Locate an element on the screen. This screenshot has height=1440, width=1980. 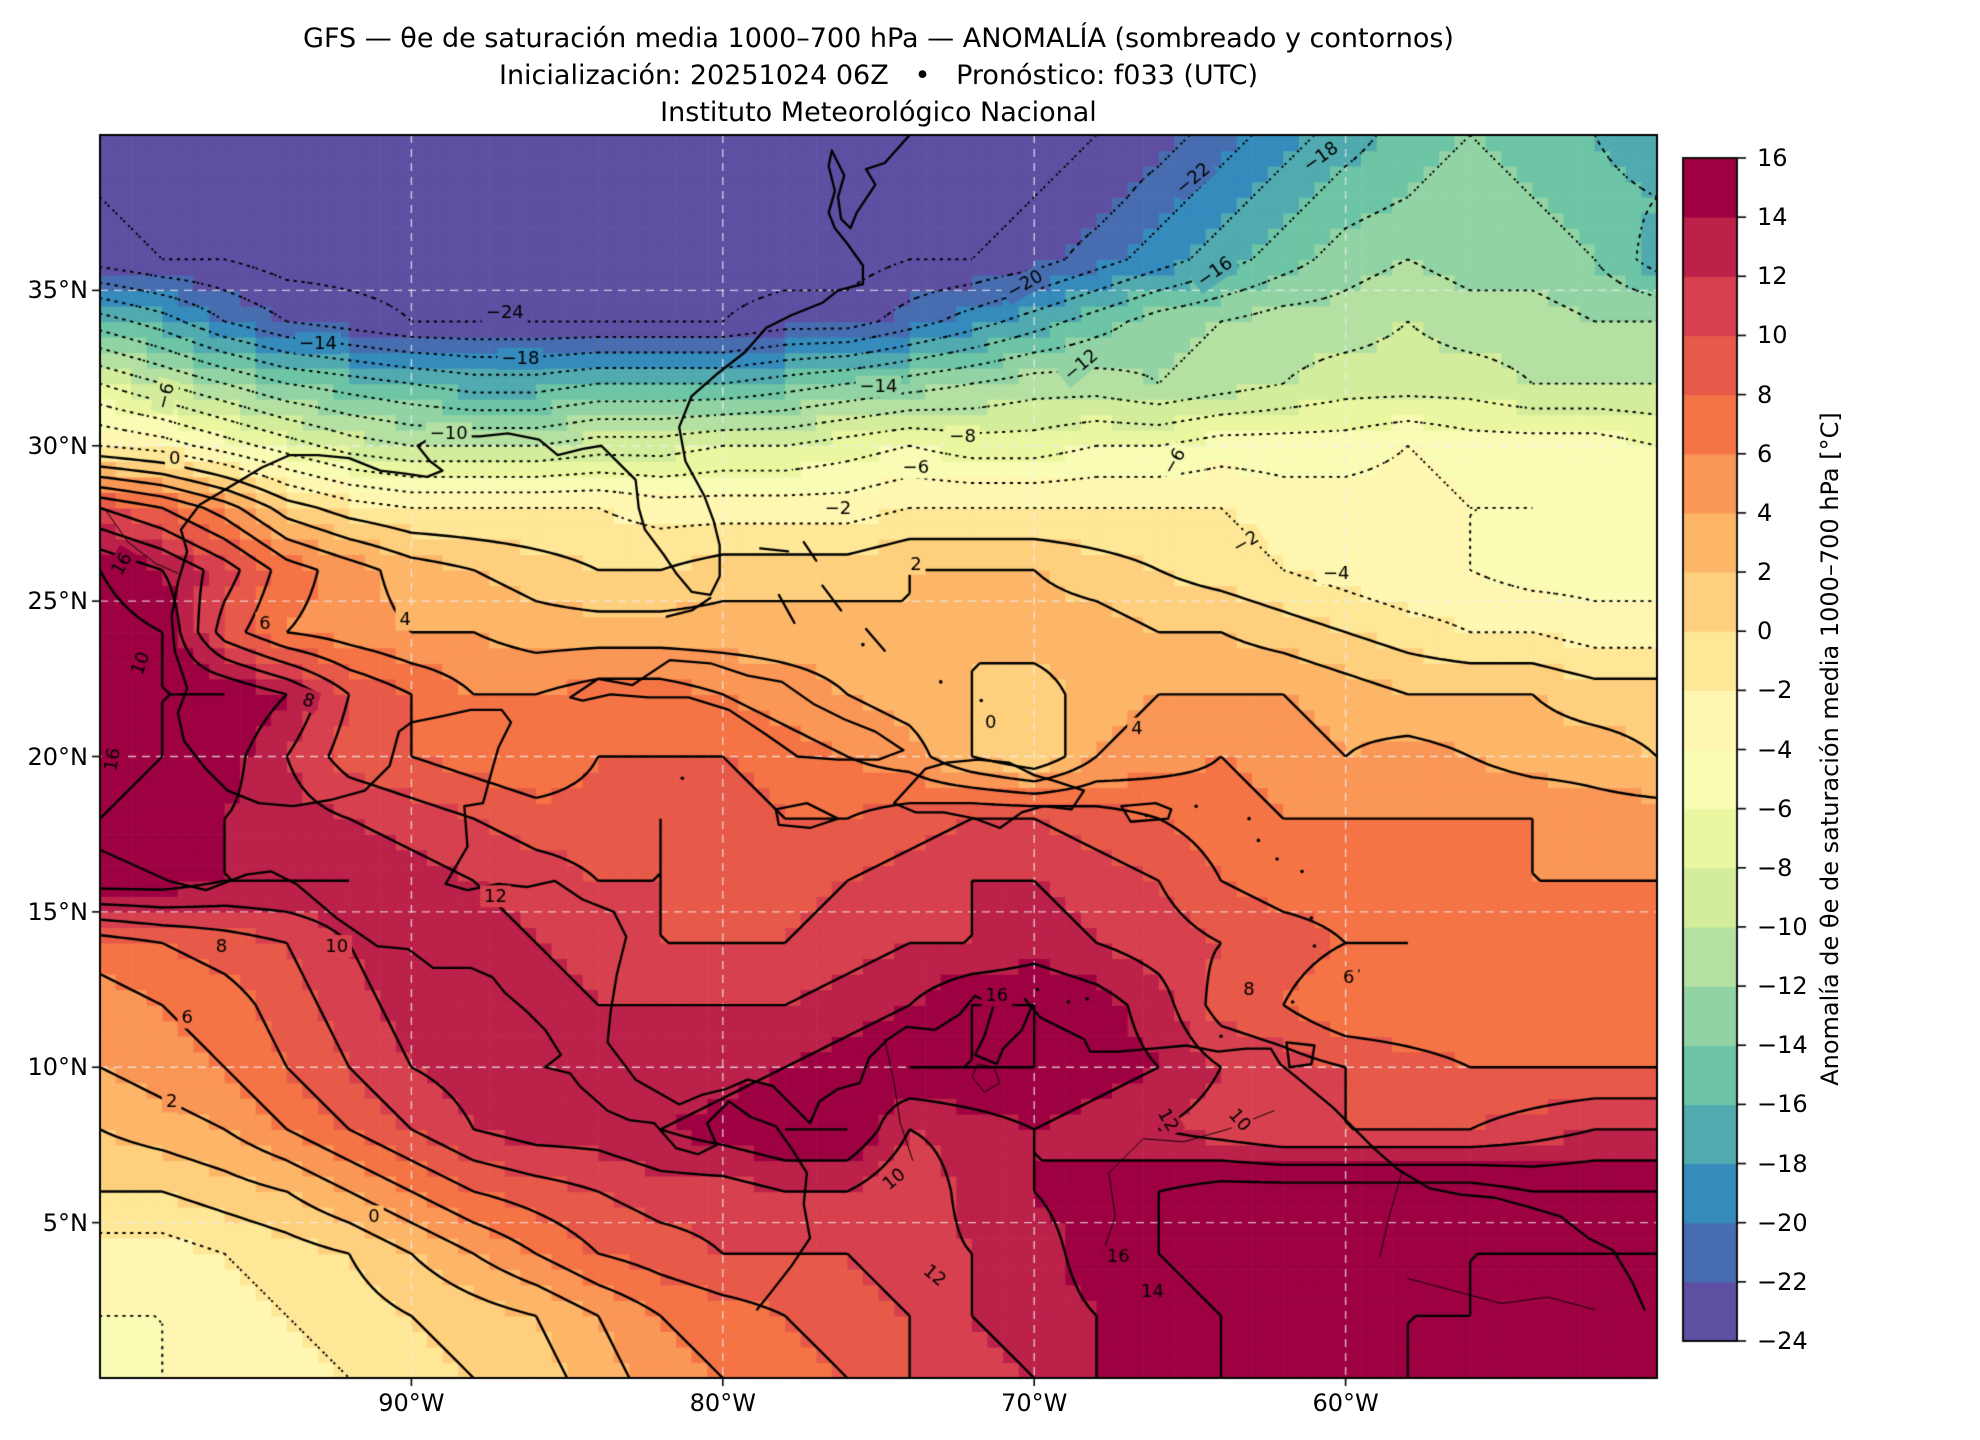
y-tick-label: 15°N is located at coordinates (58, 911).